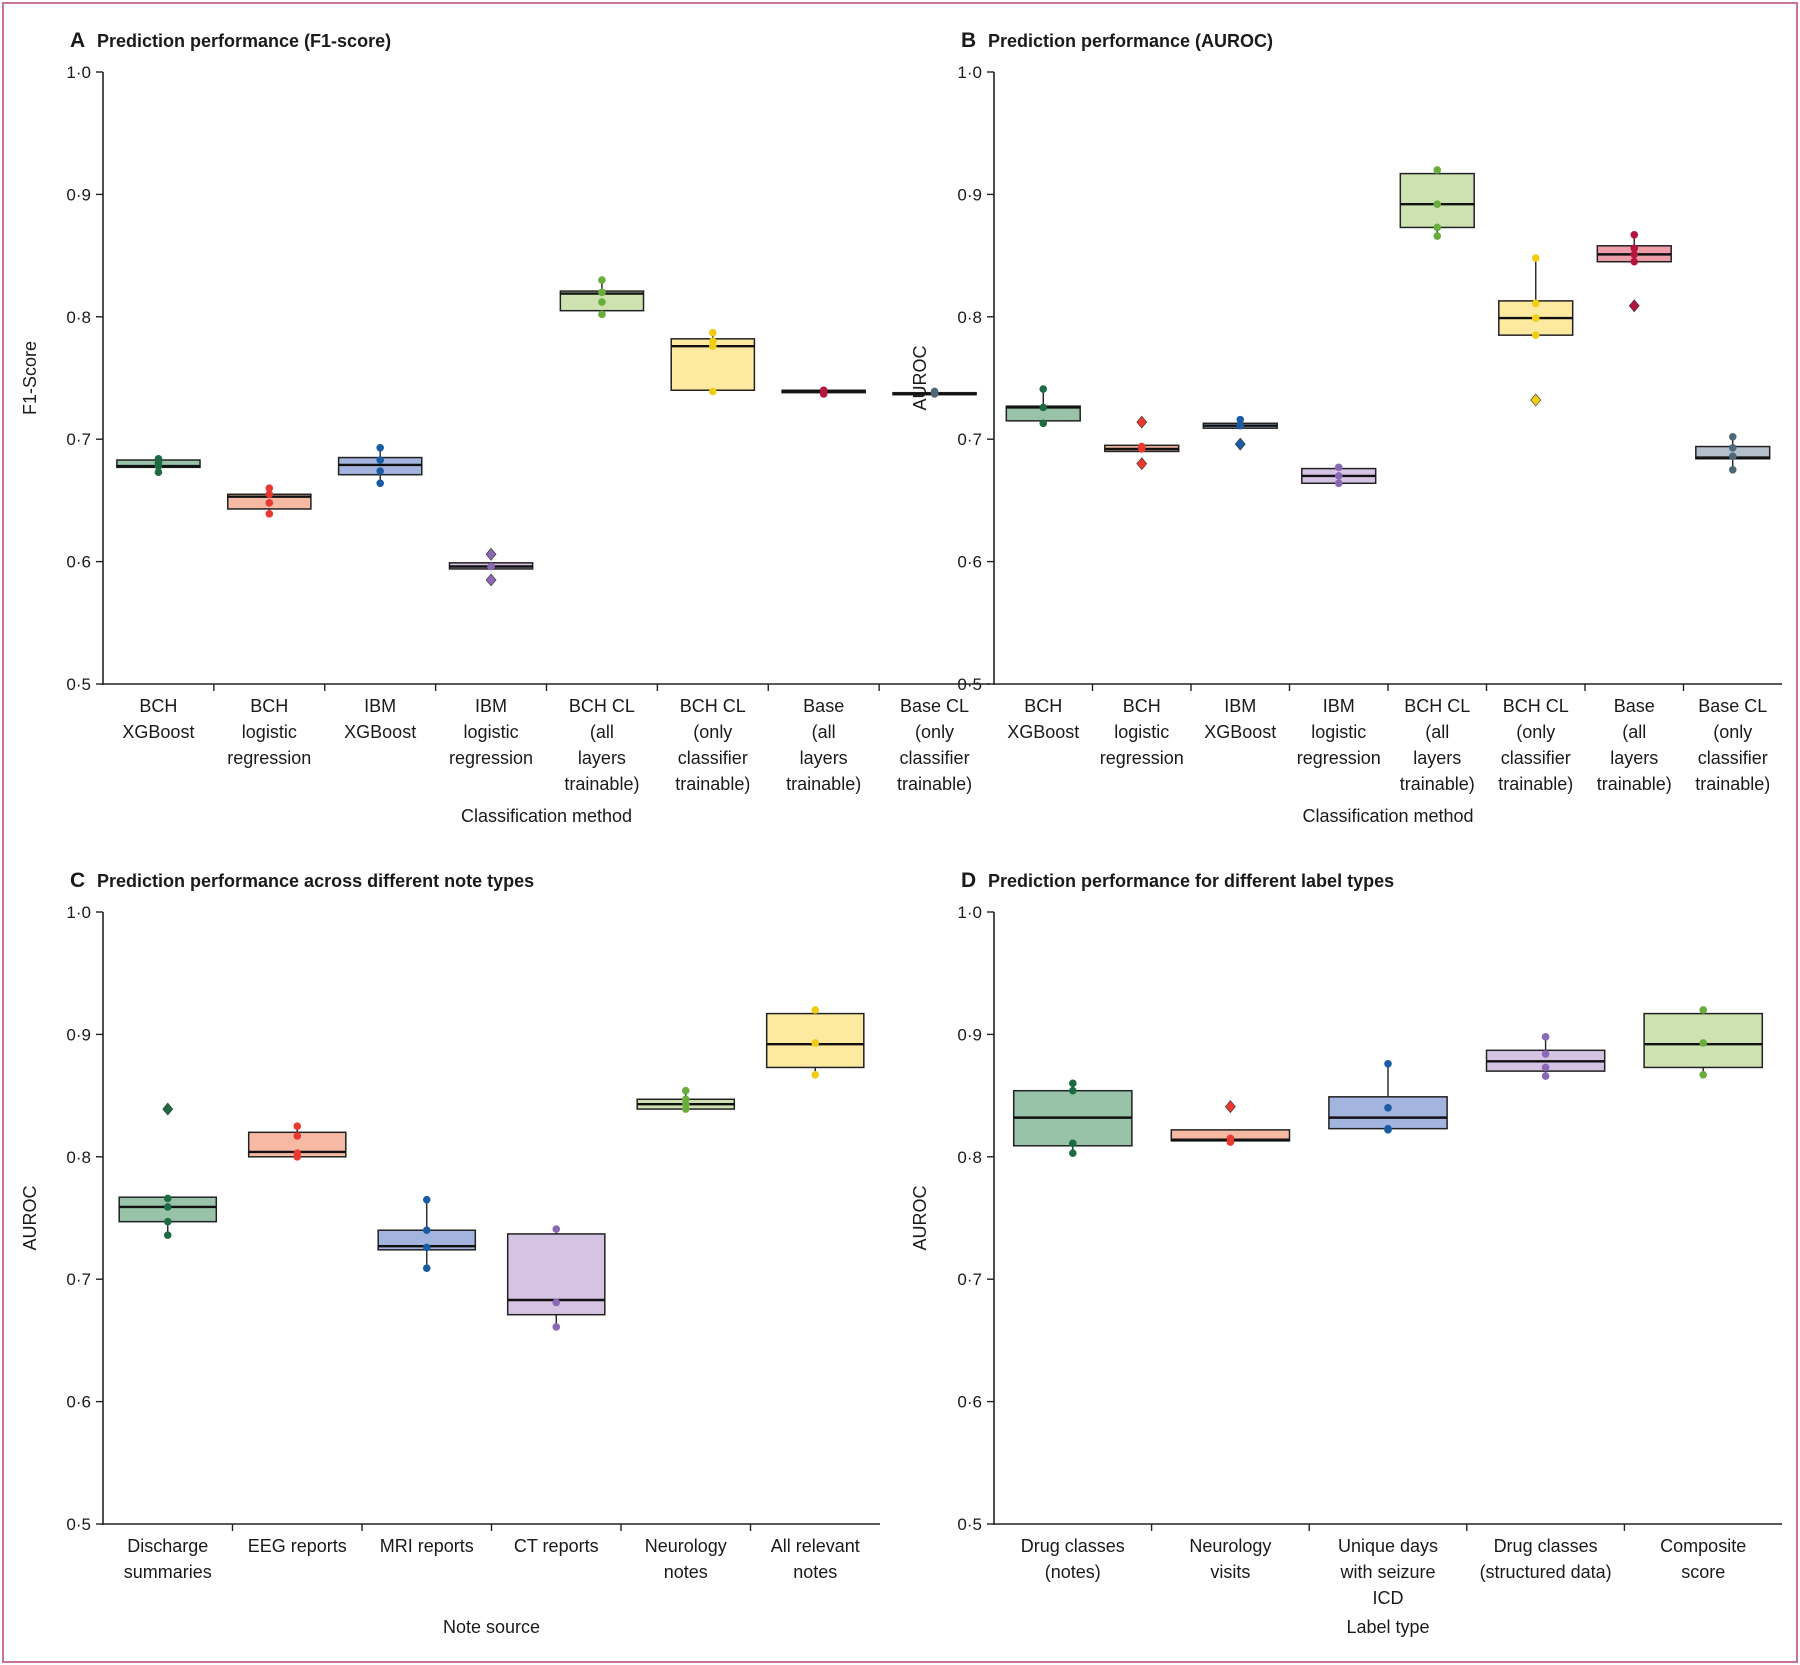 The width and height of the screenshot is (1800, 1665). What do you see at coordinates (1732, 745) in the screenshot?
I see `category-label: Base CL (only classifier trainable)` at bounding box center [1732, 745].